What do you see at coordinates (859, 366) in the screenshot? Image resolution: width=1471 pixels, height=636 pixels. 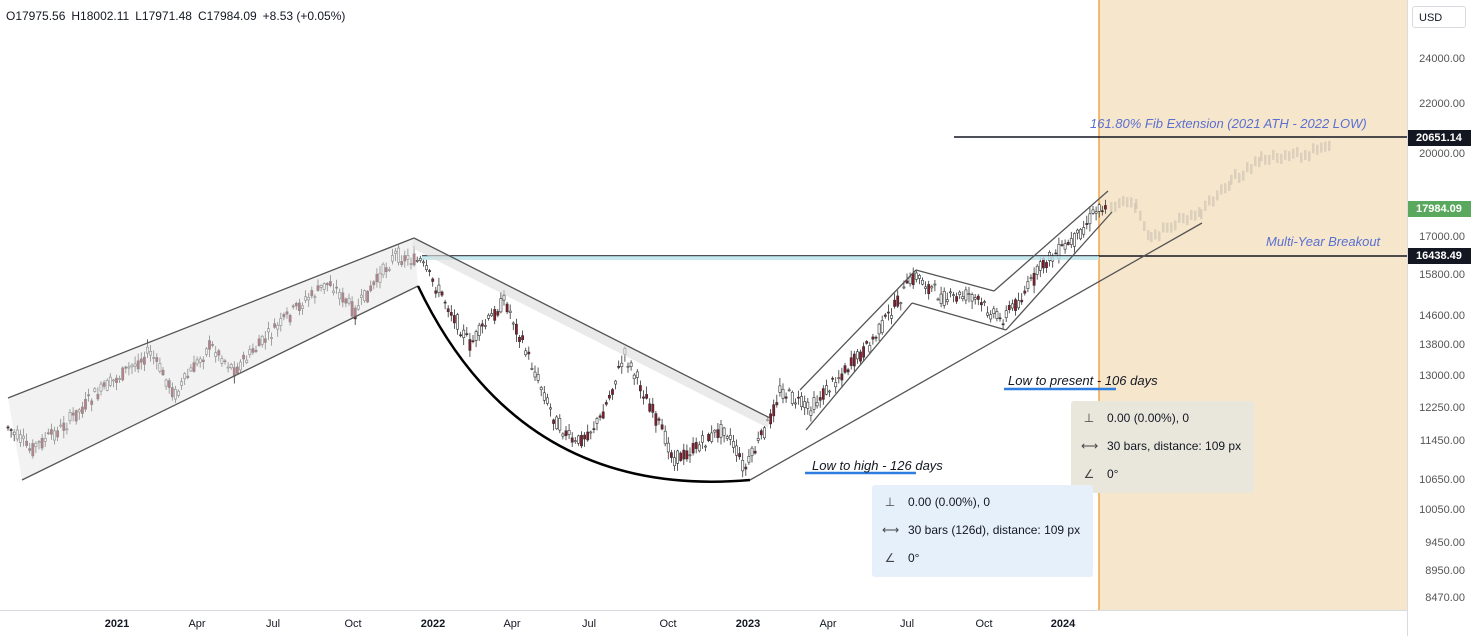 I see `channel-2023-lower` at bounding box center [859, 366].